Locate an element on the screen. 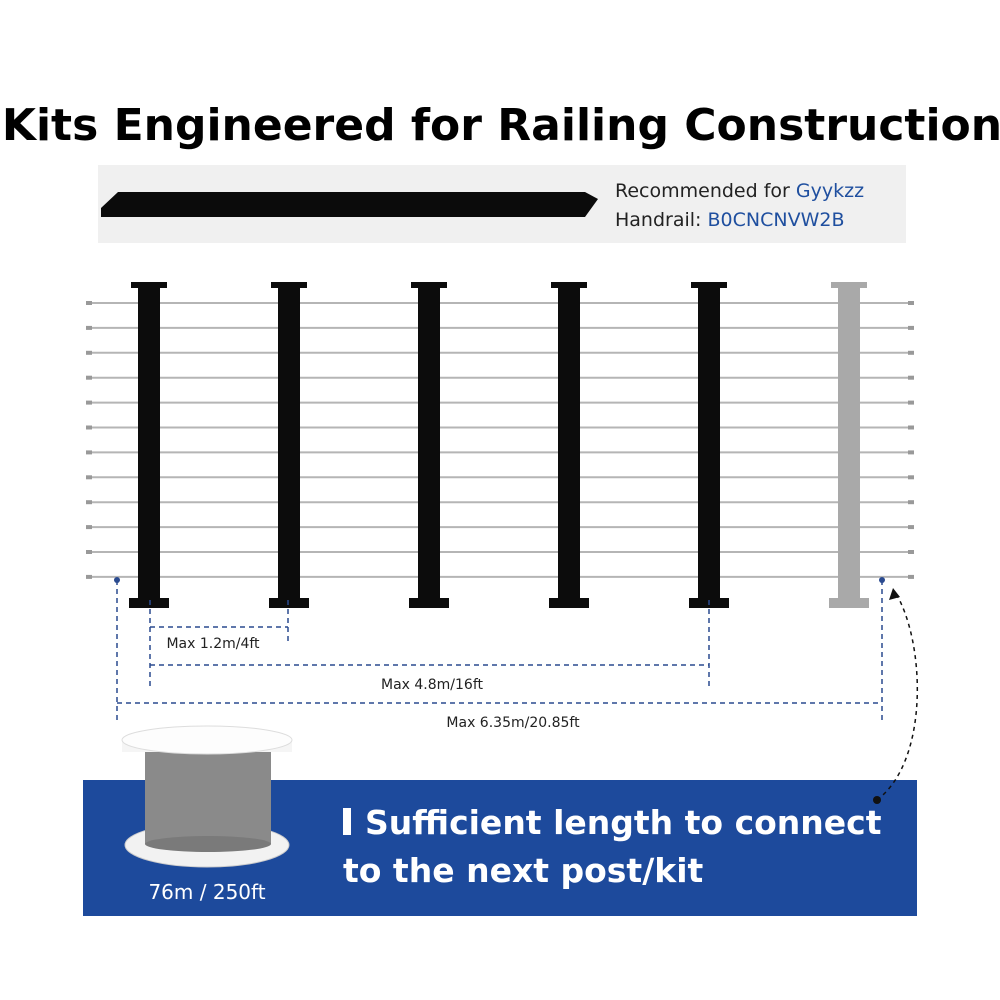 This screenshot has width=1000, height=1000. banner-line: Sufficient length to connect is located at coordinates (623, 822).